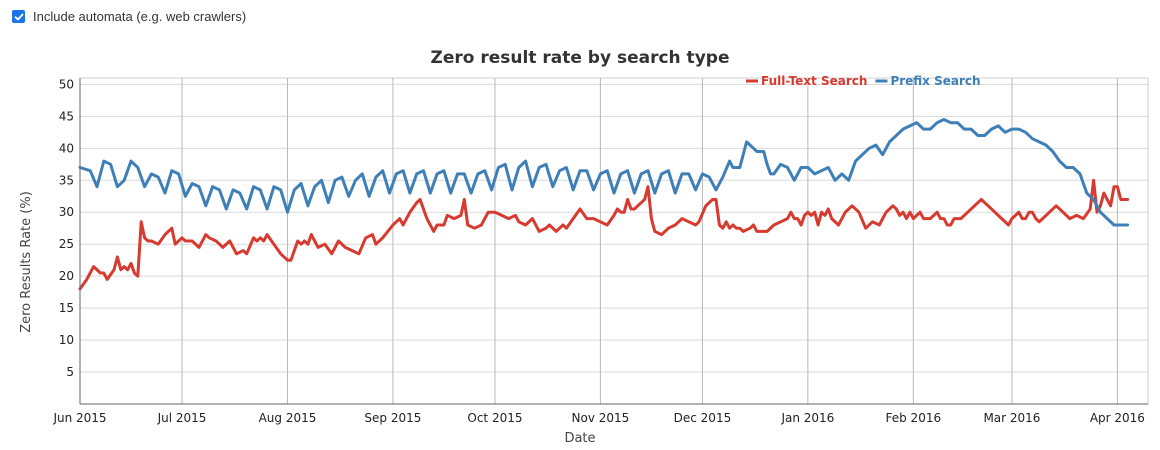 Image resolution: width=1160 pixels, height=450 pixels. I want to click on y-tick-label: 20, so click(66, 276).